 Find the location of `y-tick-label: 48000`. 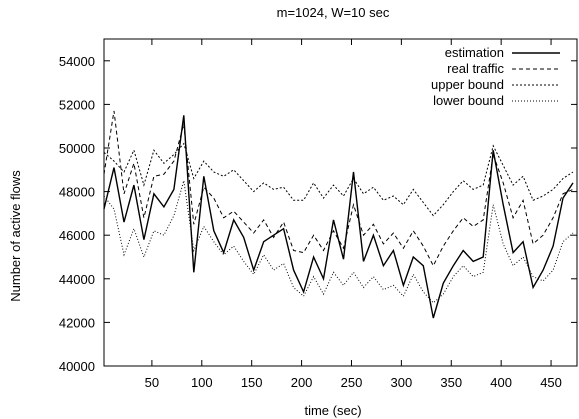

y-tick-label: 48000 is located at coordinates (77, 192).